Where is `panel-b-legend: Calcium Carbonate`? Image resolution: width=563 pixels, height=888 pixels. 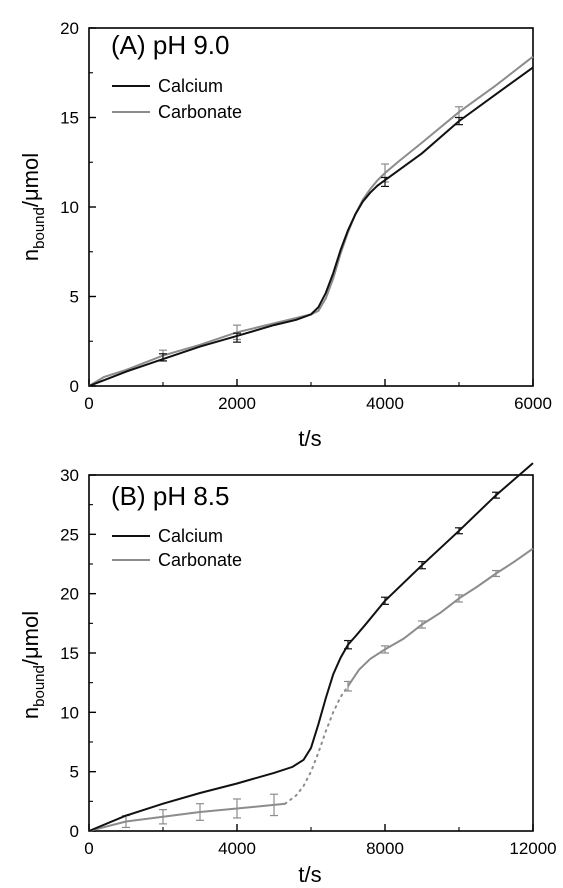
panel-b-legend: Calcium Carbonate is located at coordinates (177, 548).